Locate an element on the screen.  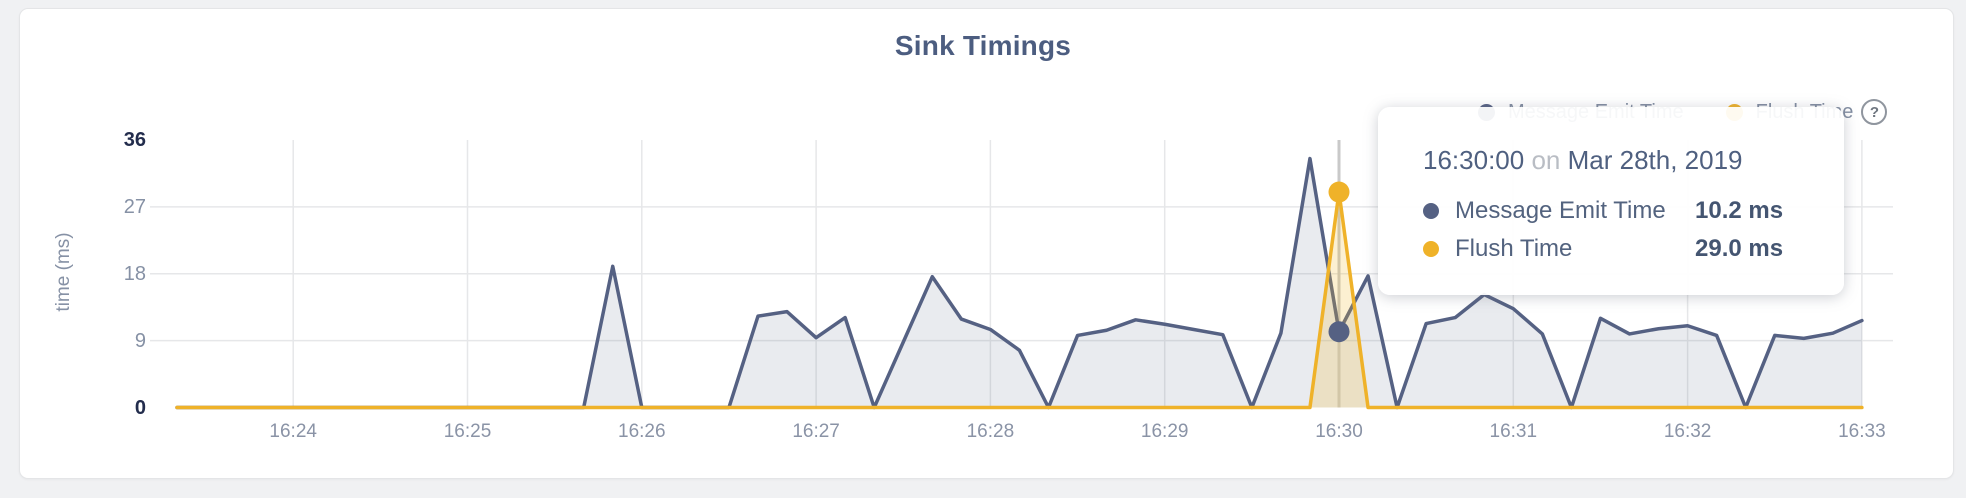
tooltip-connector: on is located at coordinates (1546, 160).